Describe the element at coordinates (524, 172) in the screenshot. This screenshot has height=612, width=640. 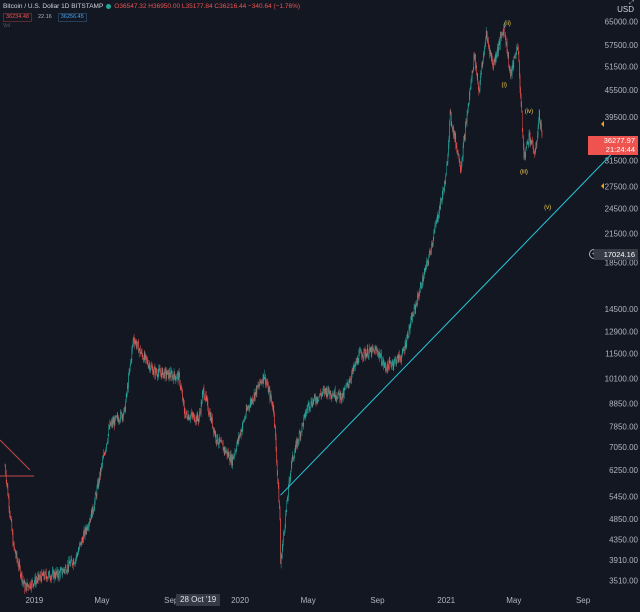
I see `wave-label: (iii)` at that location.